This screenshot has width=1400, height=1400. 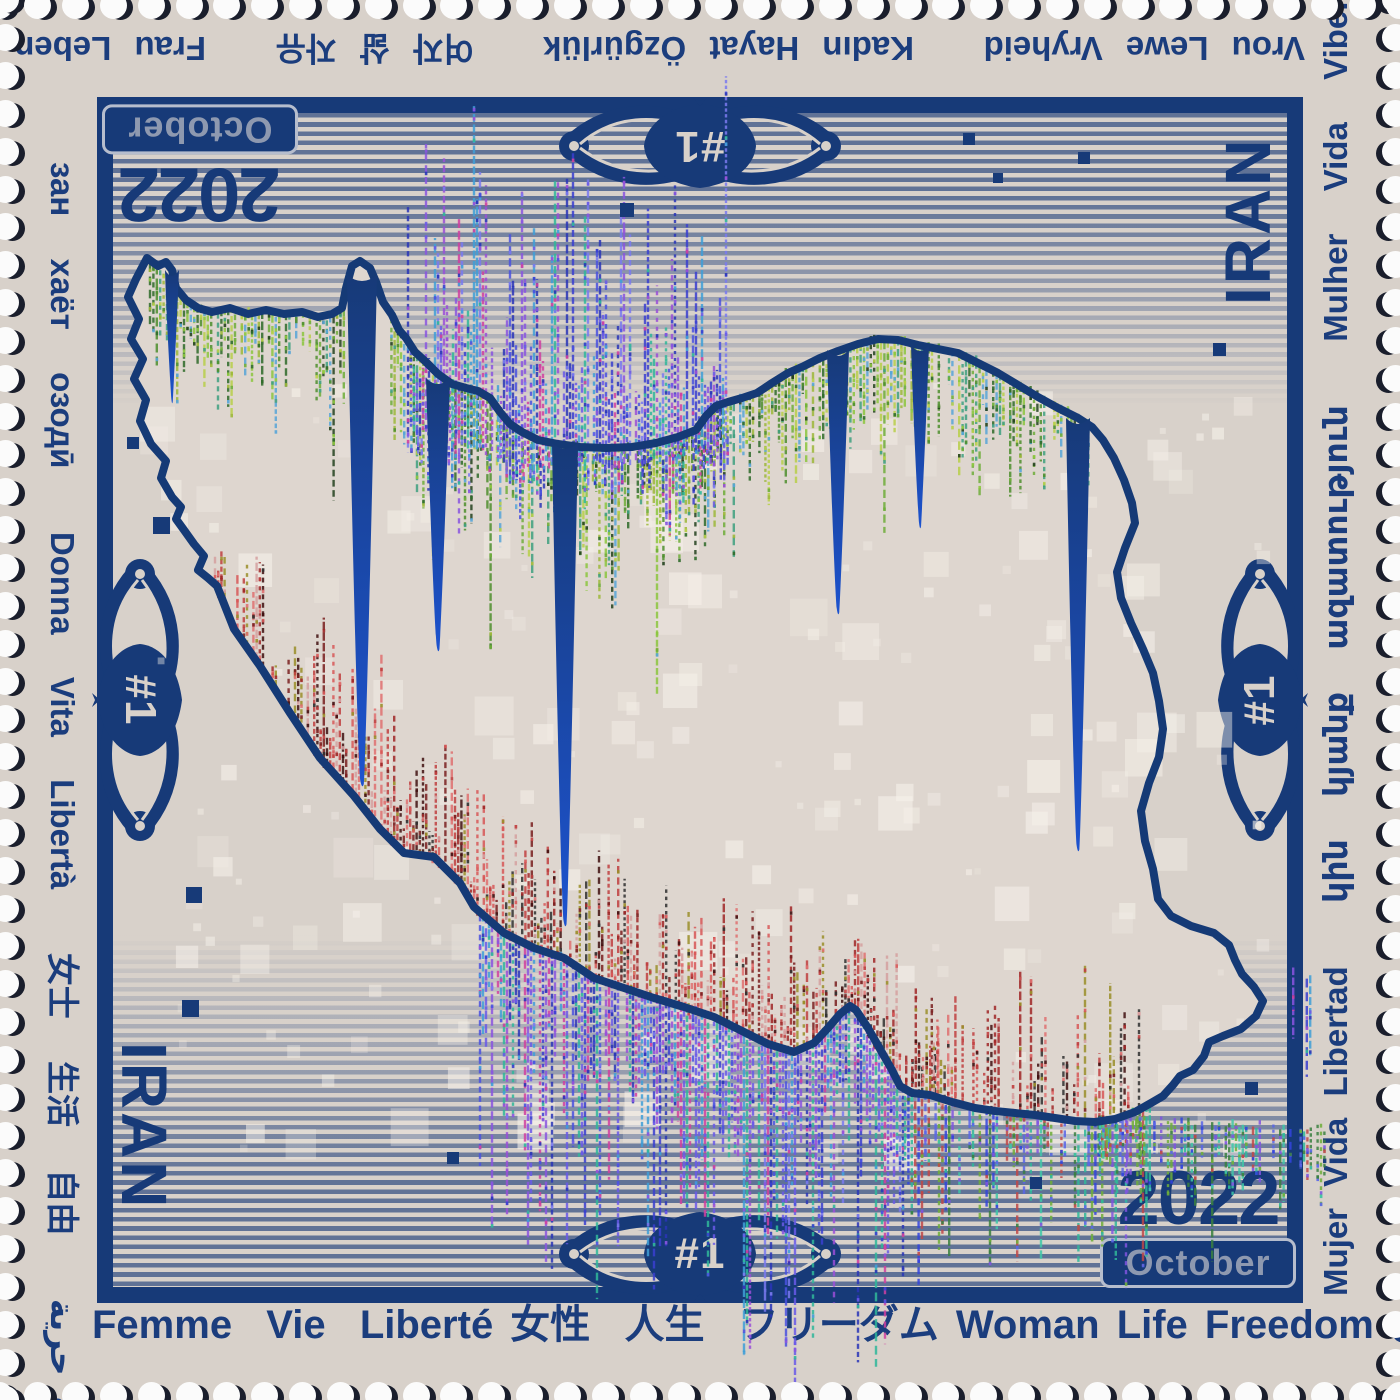 I want to click on flourish-ornament-top: #1, so click(x=700, y=146).